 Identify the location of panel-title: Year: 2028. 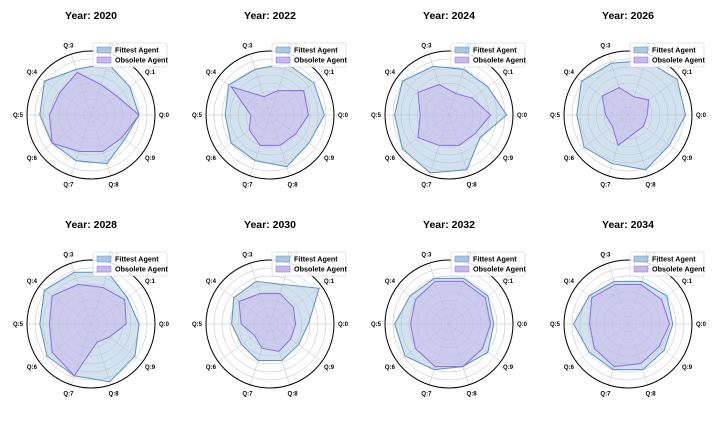
(91, 225).